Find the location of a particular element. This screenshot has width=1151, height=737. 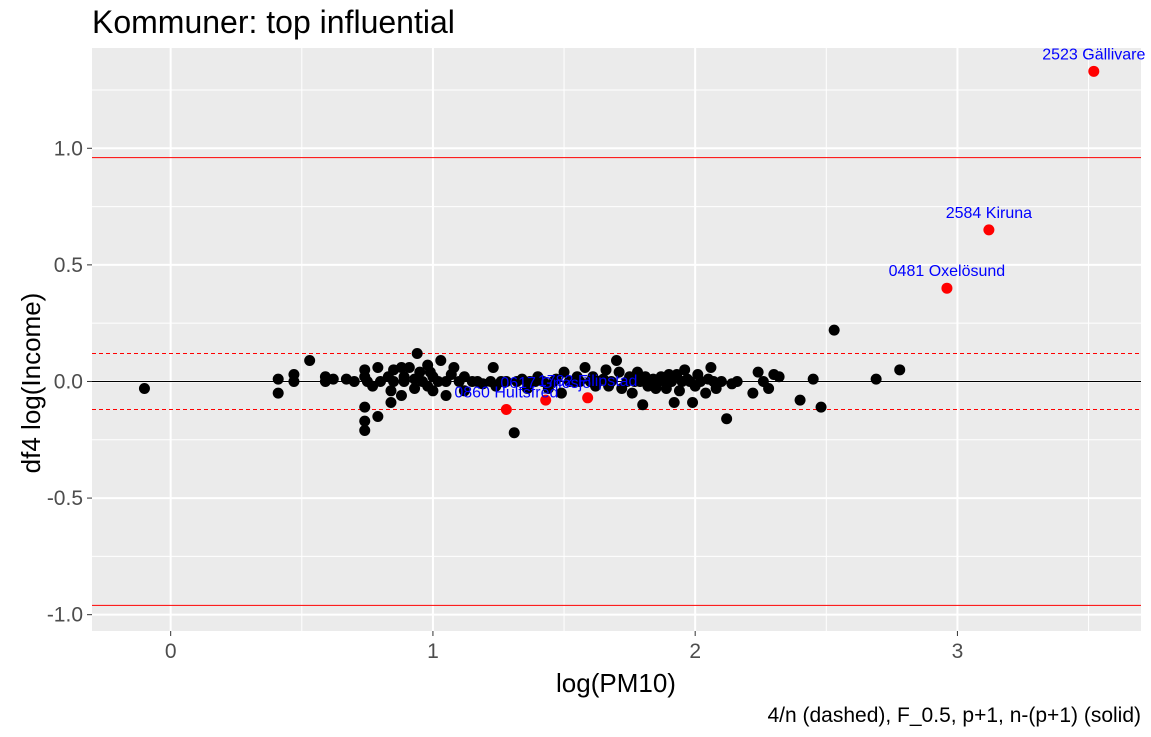

point-label: 0860 Hultsfred is located at coordinates (506, 392).